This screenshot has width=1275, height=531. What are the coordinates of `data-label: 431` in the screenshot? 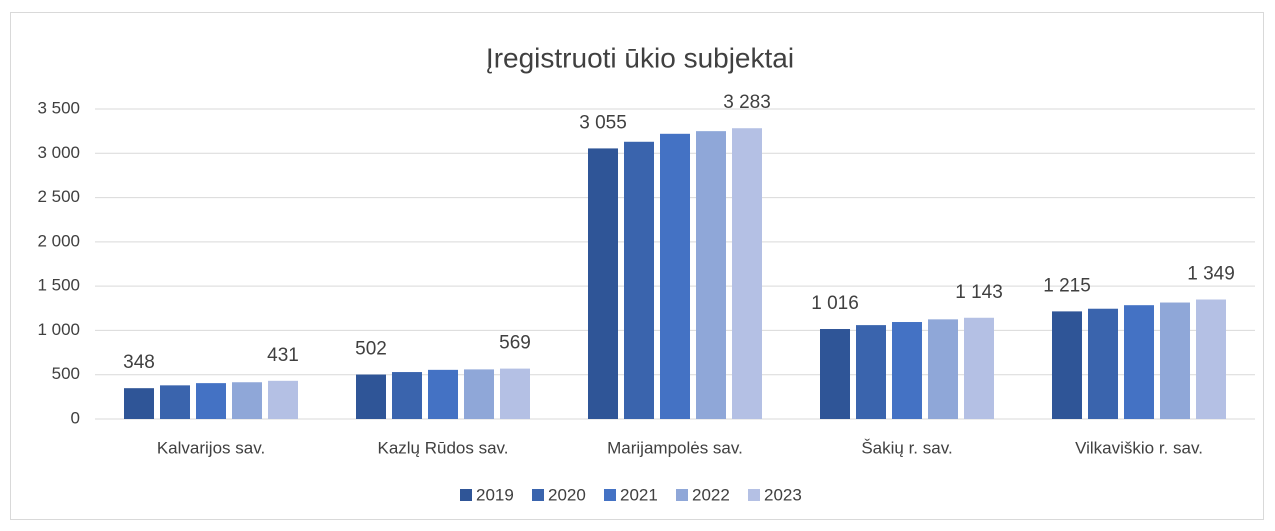 It's located at (283, 355).